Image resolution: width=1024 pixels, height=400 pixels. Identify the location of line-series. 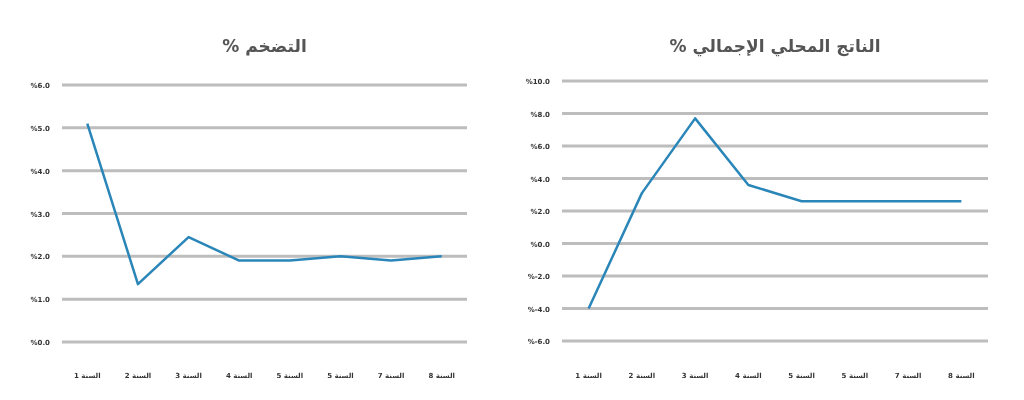
(264, 204).